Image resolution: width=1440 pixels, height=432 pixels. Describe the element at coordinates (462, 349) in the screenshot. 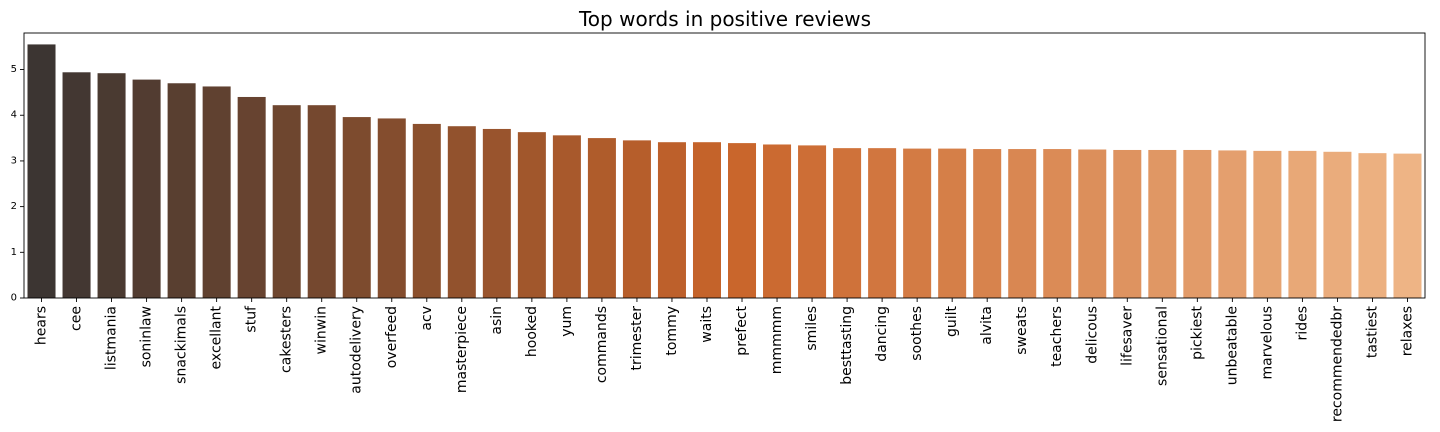

I see `x-tick-label: masterpiece` at that location.